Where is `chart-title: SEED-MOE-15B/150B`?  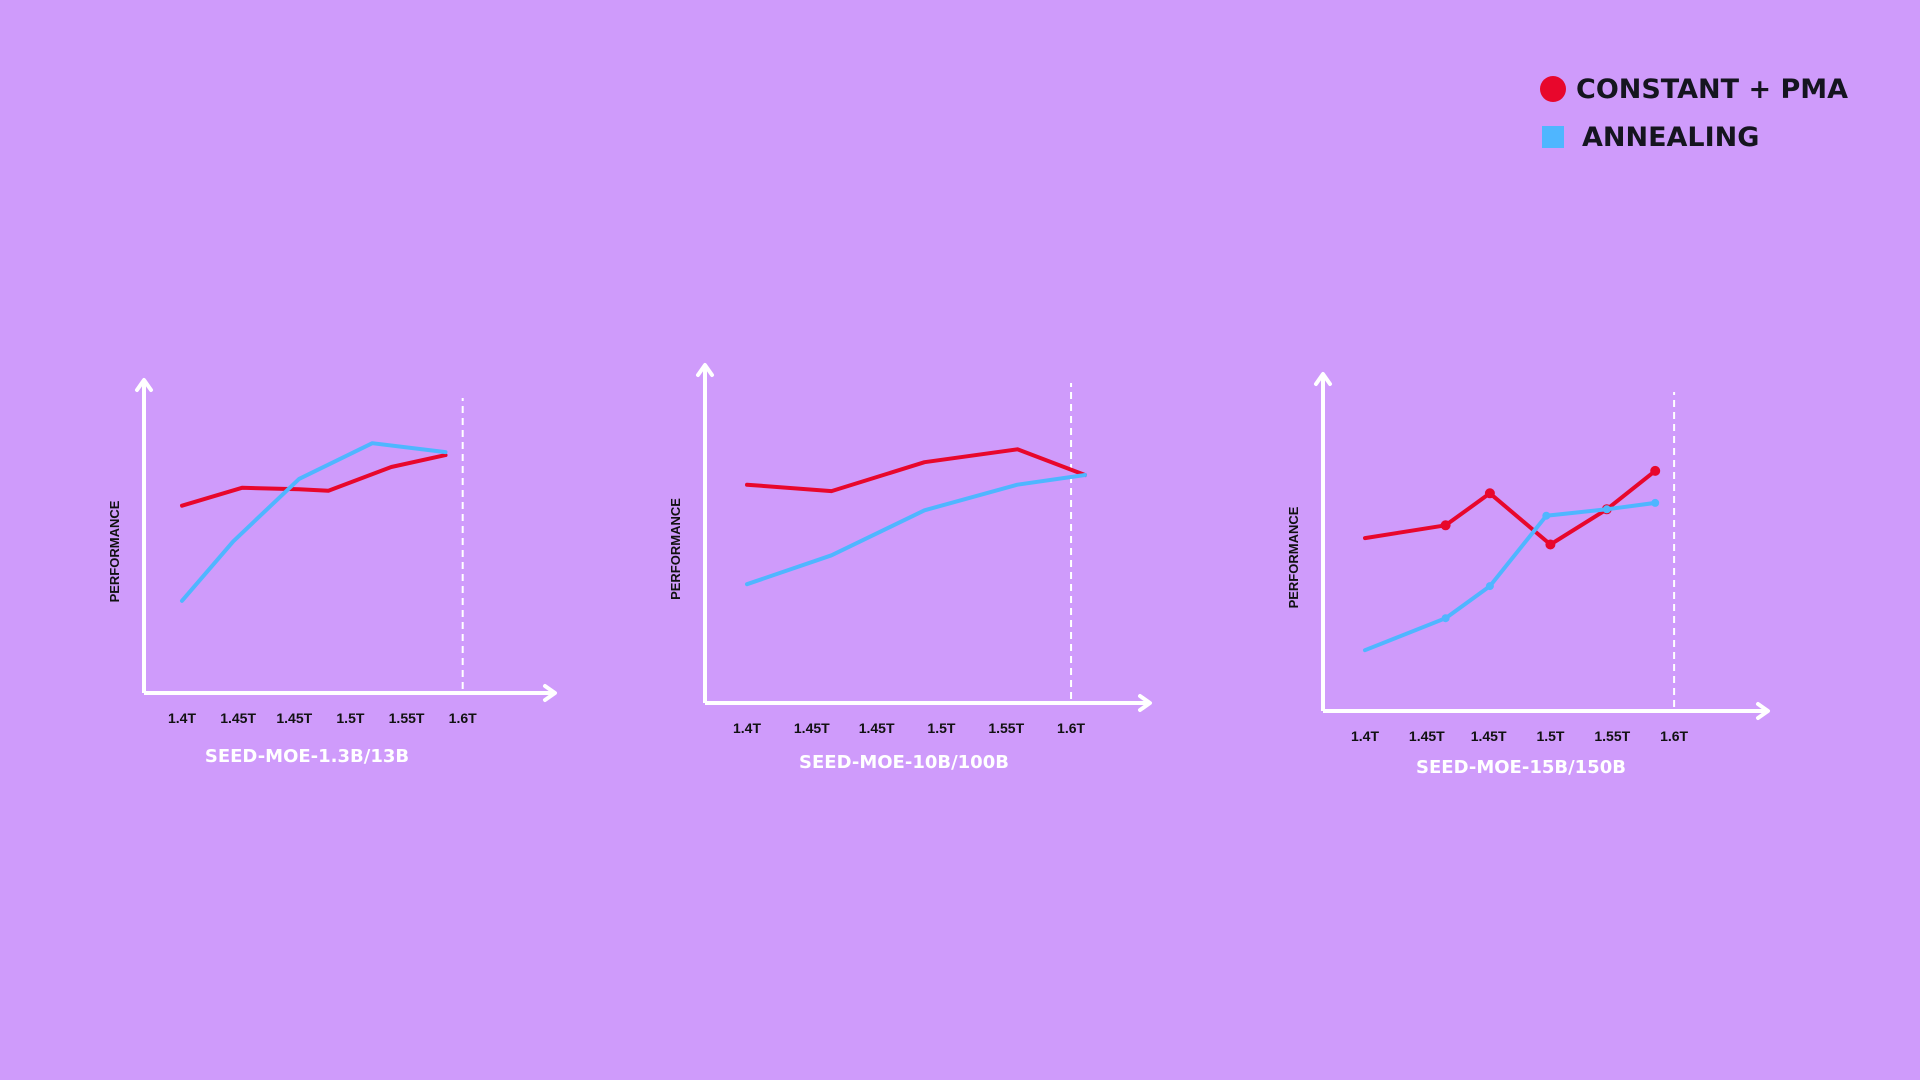
chart-title: SEED-MOE-15B/150B is located at coordinates (1521, 767).